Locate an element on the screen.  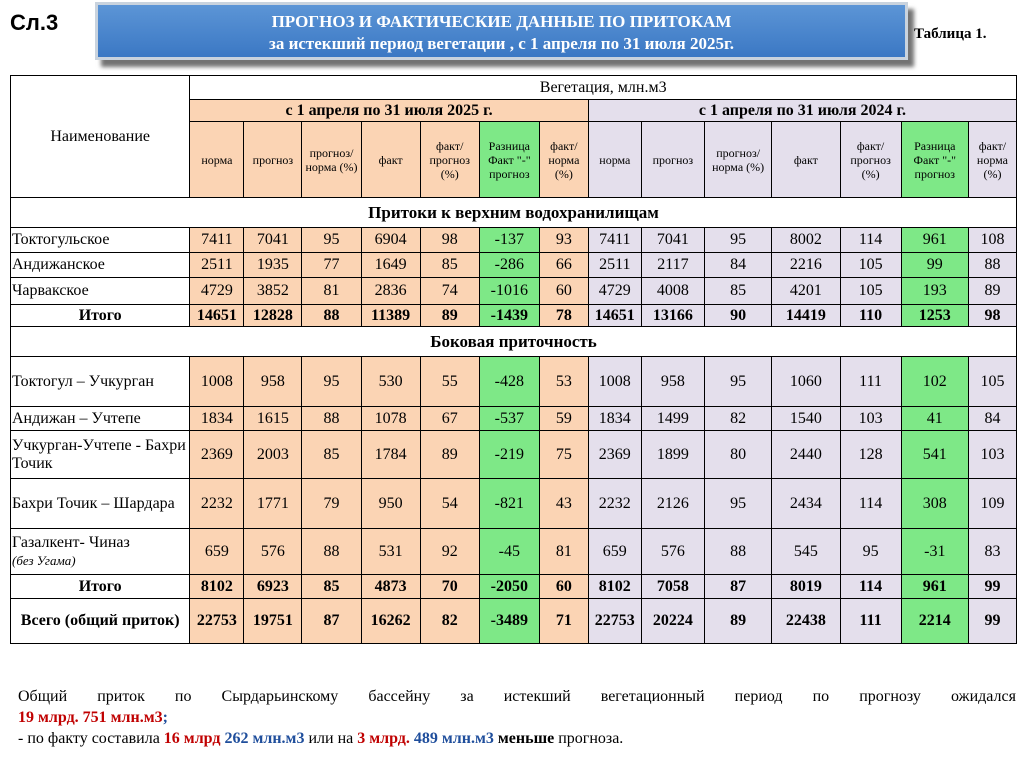
cell-norm: 2232 is located at coordinates (614, 503).